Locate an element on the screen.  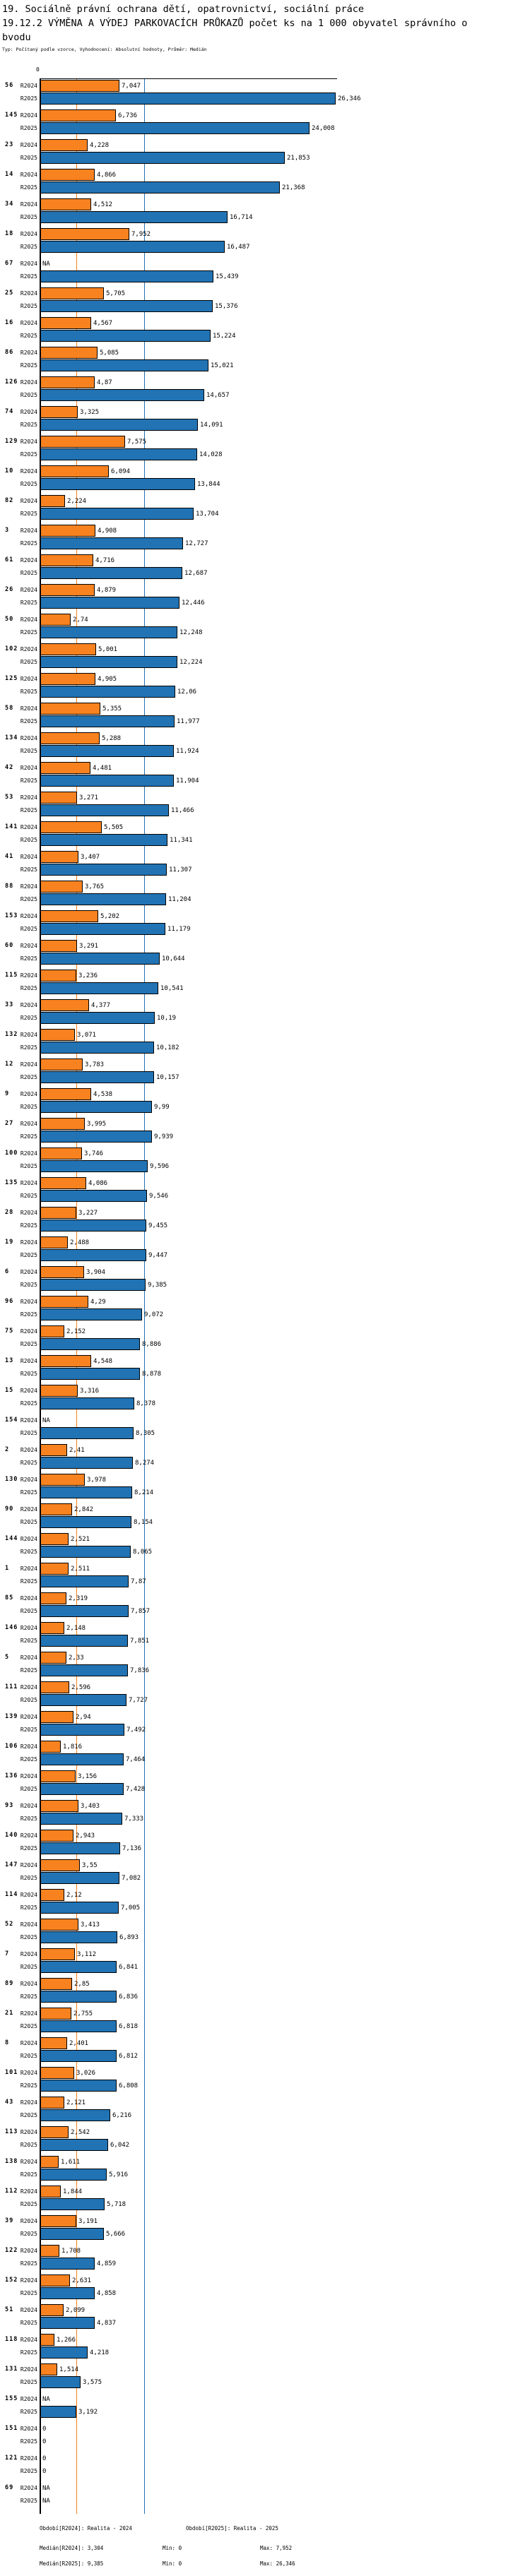
bar-row-r2024: R2024 1,844 is located at coordinates (275, 2192).